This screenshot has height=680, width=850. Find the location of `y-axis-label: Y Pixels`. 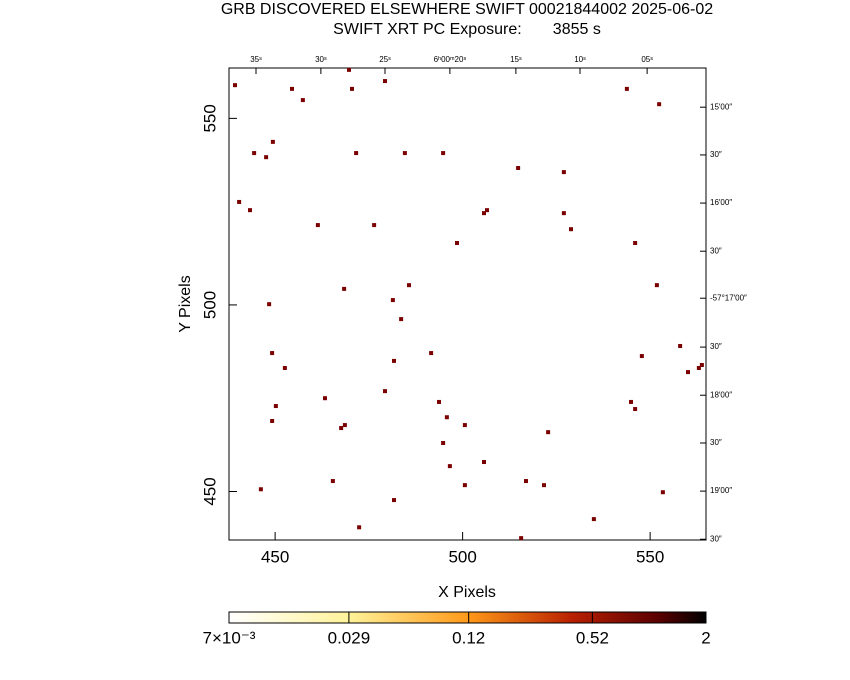

y-axis-label: Y Pixels is located at coordinates (185, 304).